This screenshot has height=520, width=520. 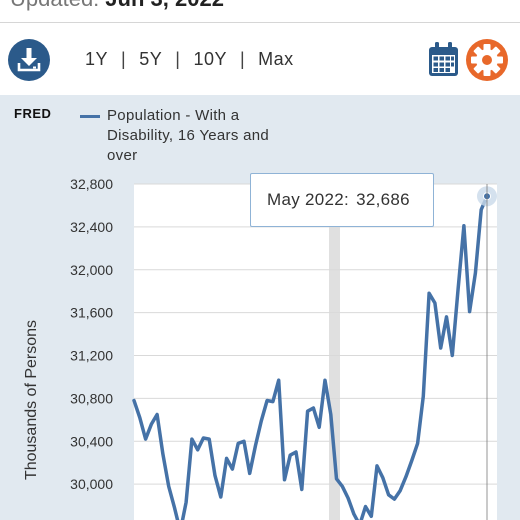 What do you see at coordinates (91, 398) in the screenshot?
I see `y-tick-label: 30,800` at bounding box center [91, 398].